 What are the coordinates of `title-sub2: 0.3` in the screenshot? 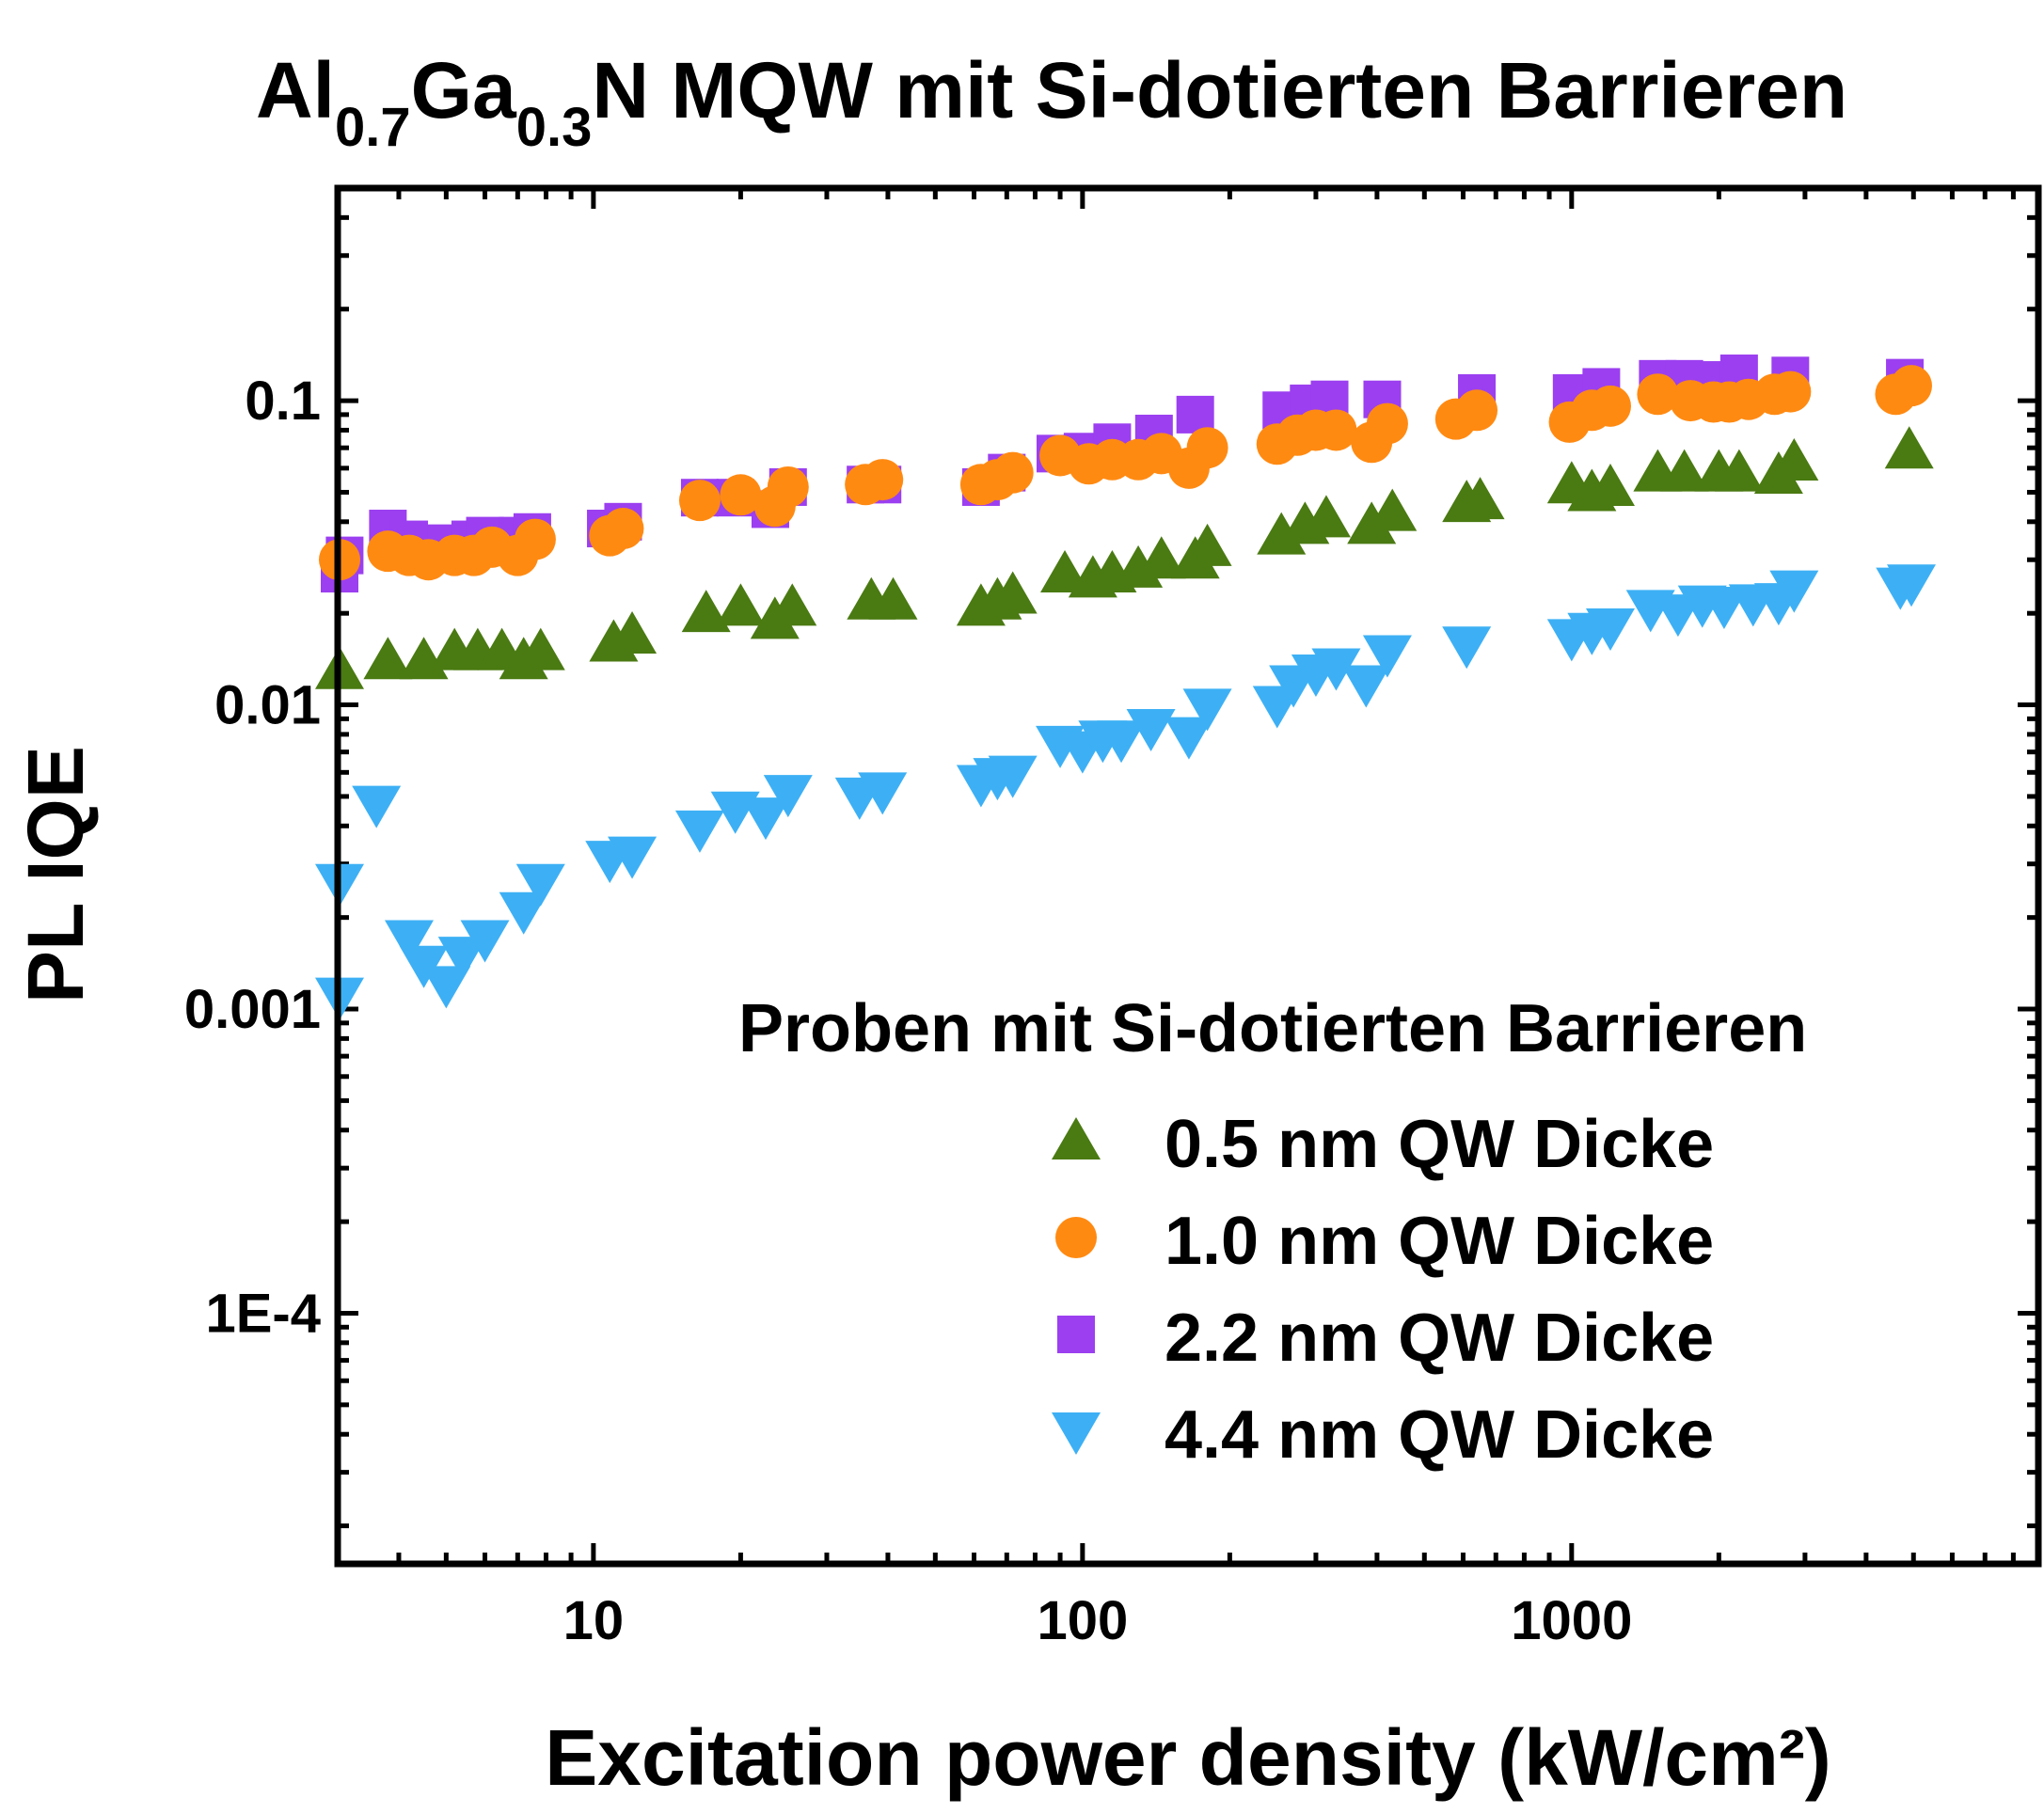 It's located at (554, 127).